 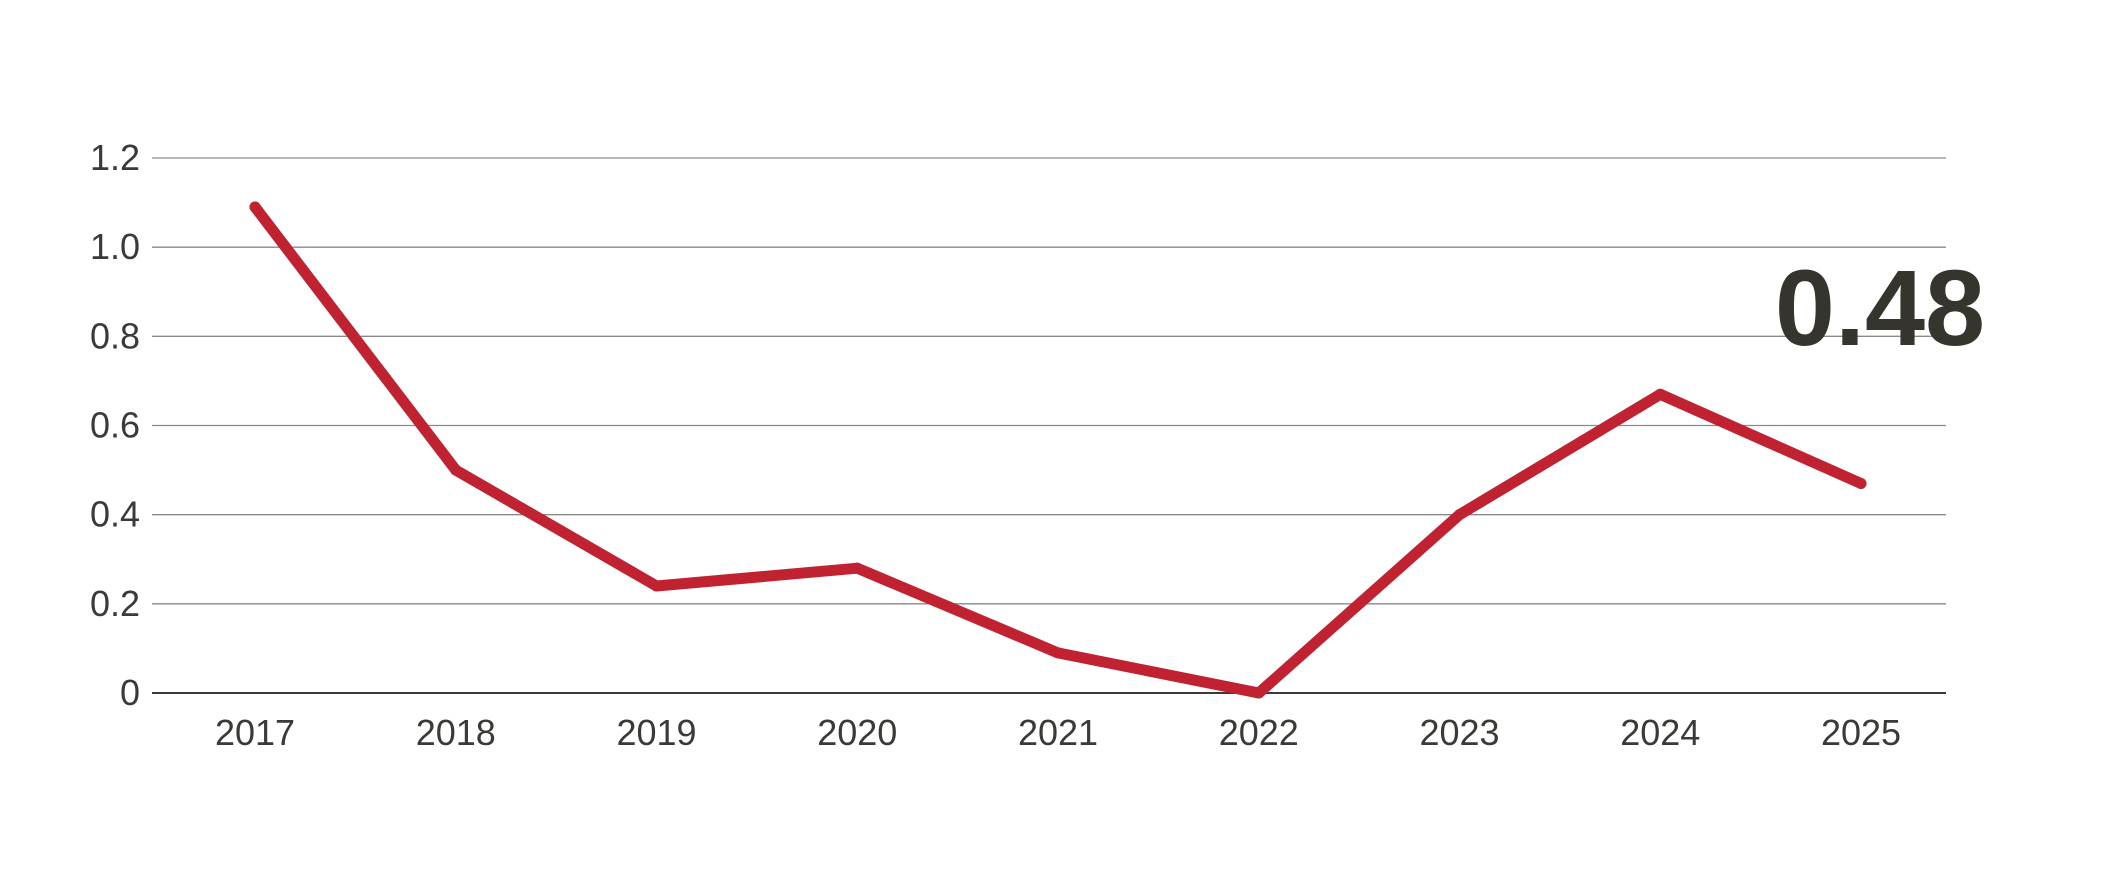 What do you see at coordinates (1459, 732) in the screenshot?
I see `x-tick-label: 2023` at bounding box center [1459, 732].